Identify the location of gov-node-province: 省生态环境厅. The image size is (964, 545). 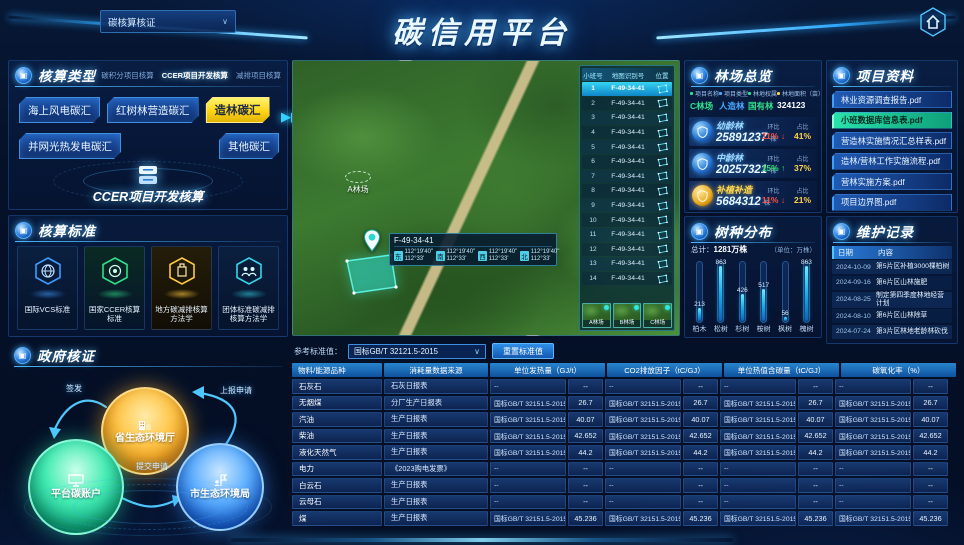
(145, 431).